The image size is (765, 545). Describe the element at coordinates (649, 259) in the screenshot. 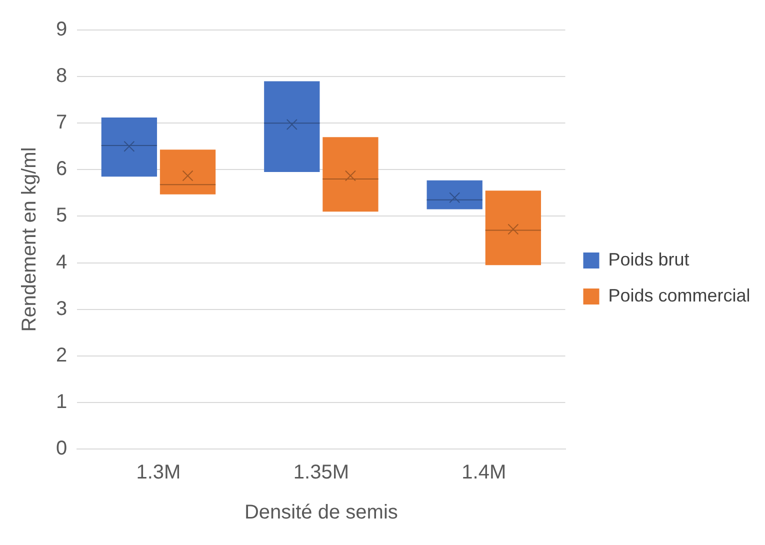

I see `legend-label: Poids brut` at that location.